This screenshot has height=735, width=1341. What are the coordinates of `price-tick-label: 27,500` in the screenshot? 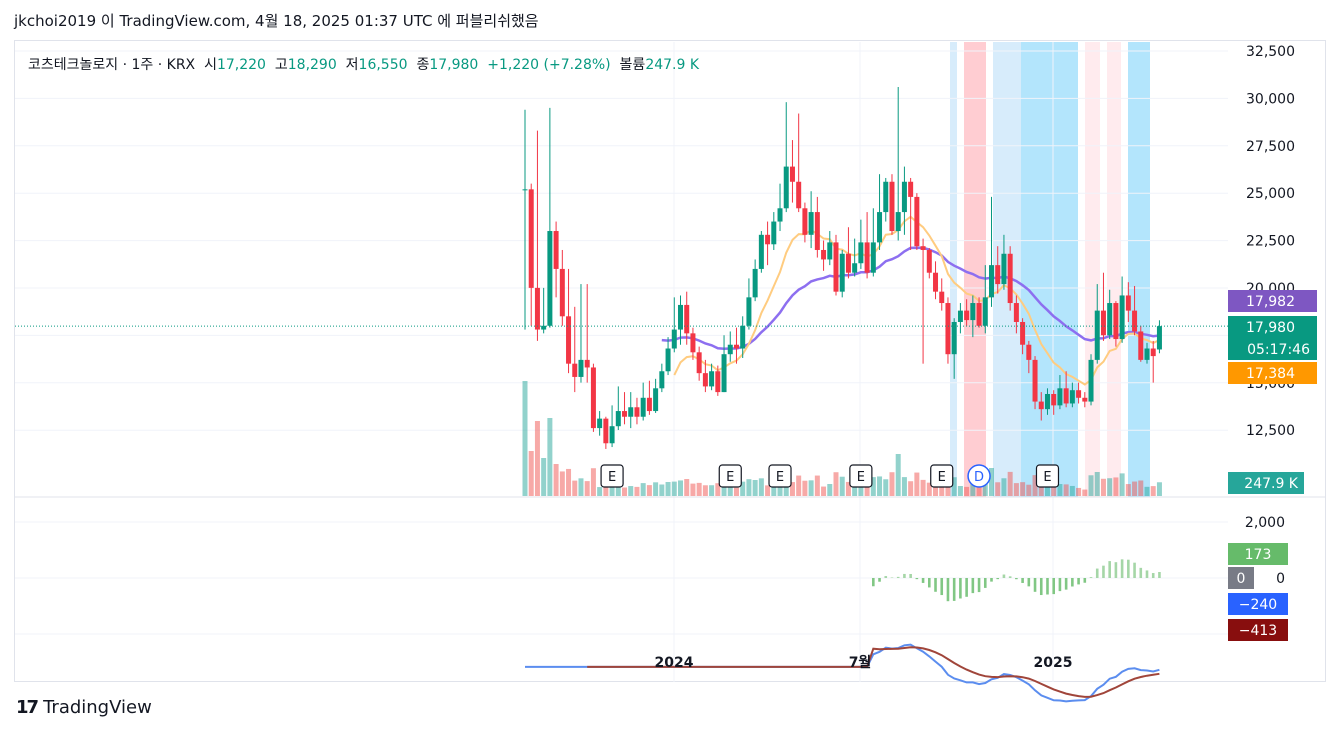 It's located at (1270, 147).